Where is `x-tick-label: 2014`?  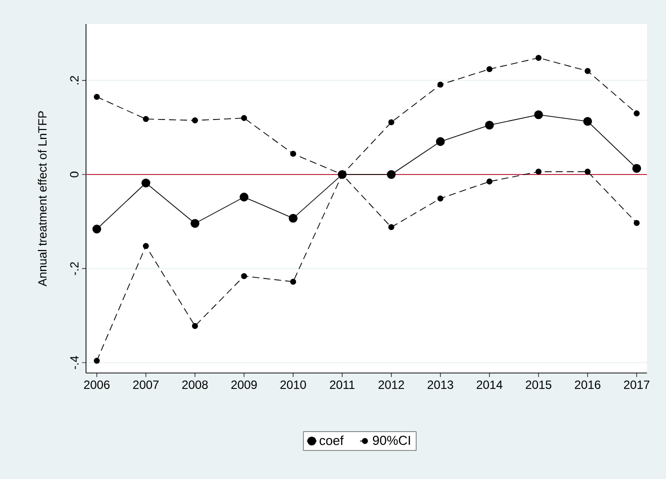
x-tick-label: 2014 is located at coordinates (489, 384).